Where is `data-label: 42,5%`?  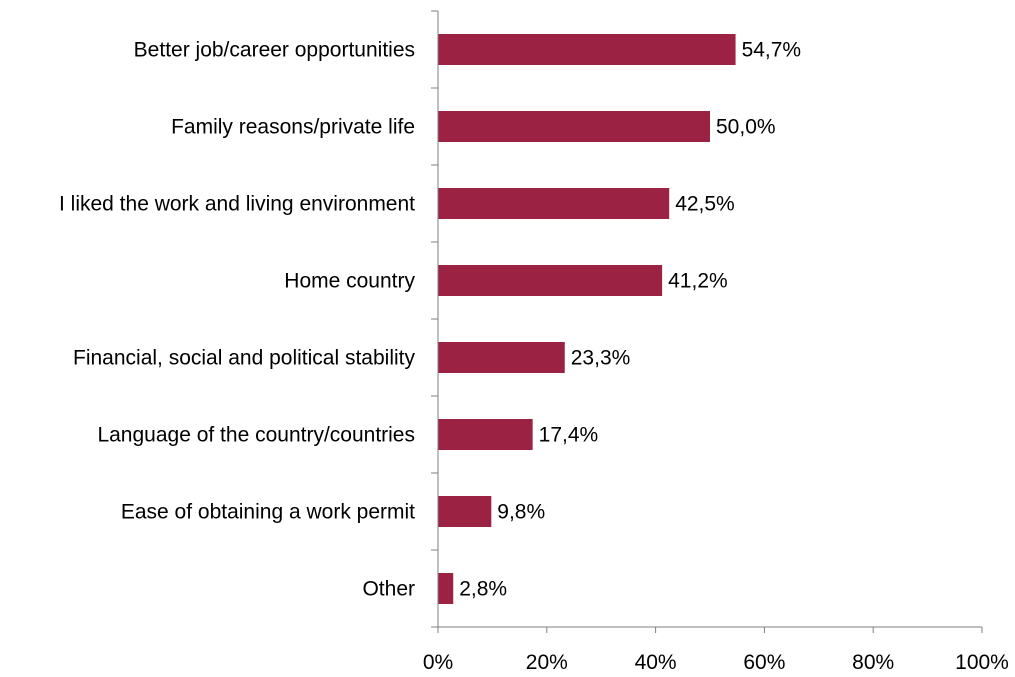
data-label: 42,5% is located at coordinates (705, 204).